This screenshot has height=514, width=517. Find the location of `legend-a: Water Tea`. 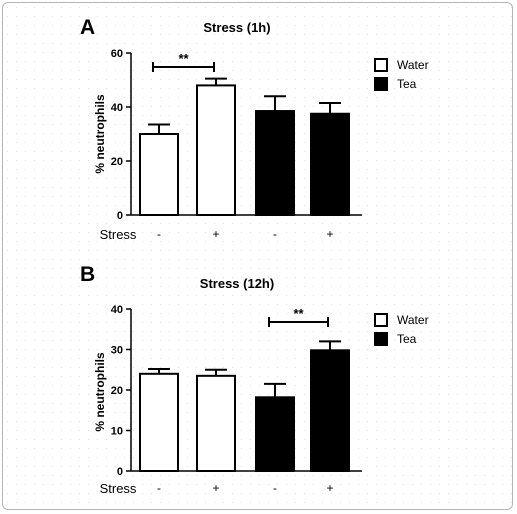

legend-a: Water Tea is located at coordinates (401, 74).